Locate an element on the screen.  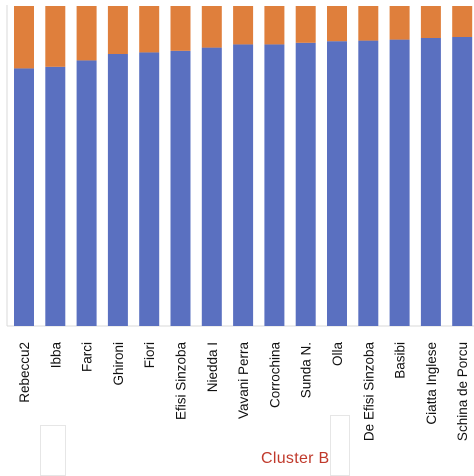
x-tick-label: Ibba is located at coordinates (55, 355).